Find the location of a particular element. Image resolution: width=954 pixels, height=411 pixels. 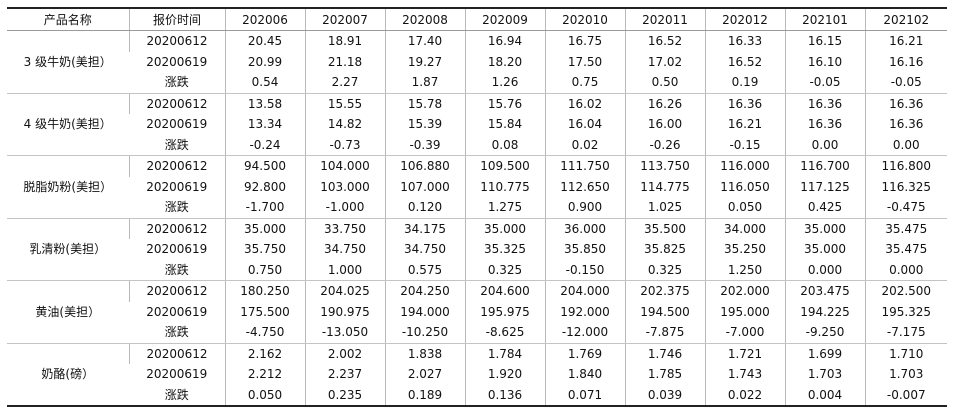

value-cell: 195.325 is located at coordinates (905, 311).